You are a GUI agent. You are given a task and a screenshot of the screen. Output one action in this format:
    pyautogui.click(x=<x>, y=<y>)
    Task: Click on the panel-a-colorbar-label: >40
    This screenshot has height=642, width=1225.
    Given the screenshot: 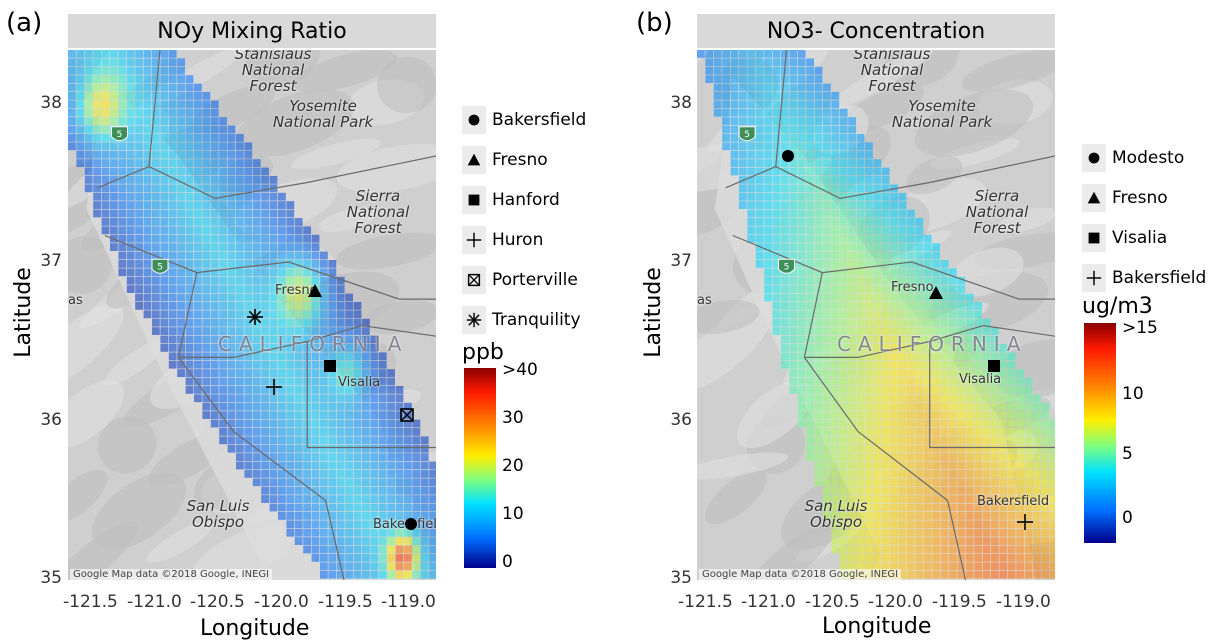 What is the action you would take?
    pyautogui.click(x=520, y=370)
    